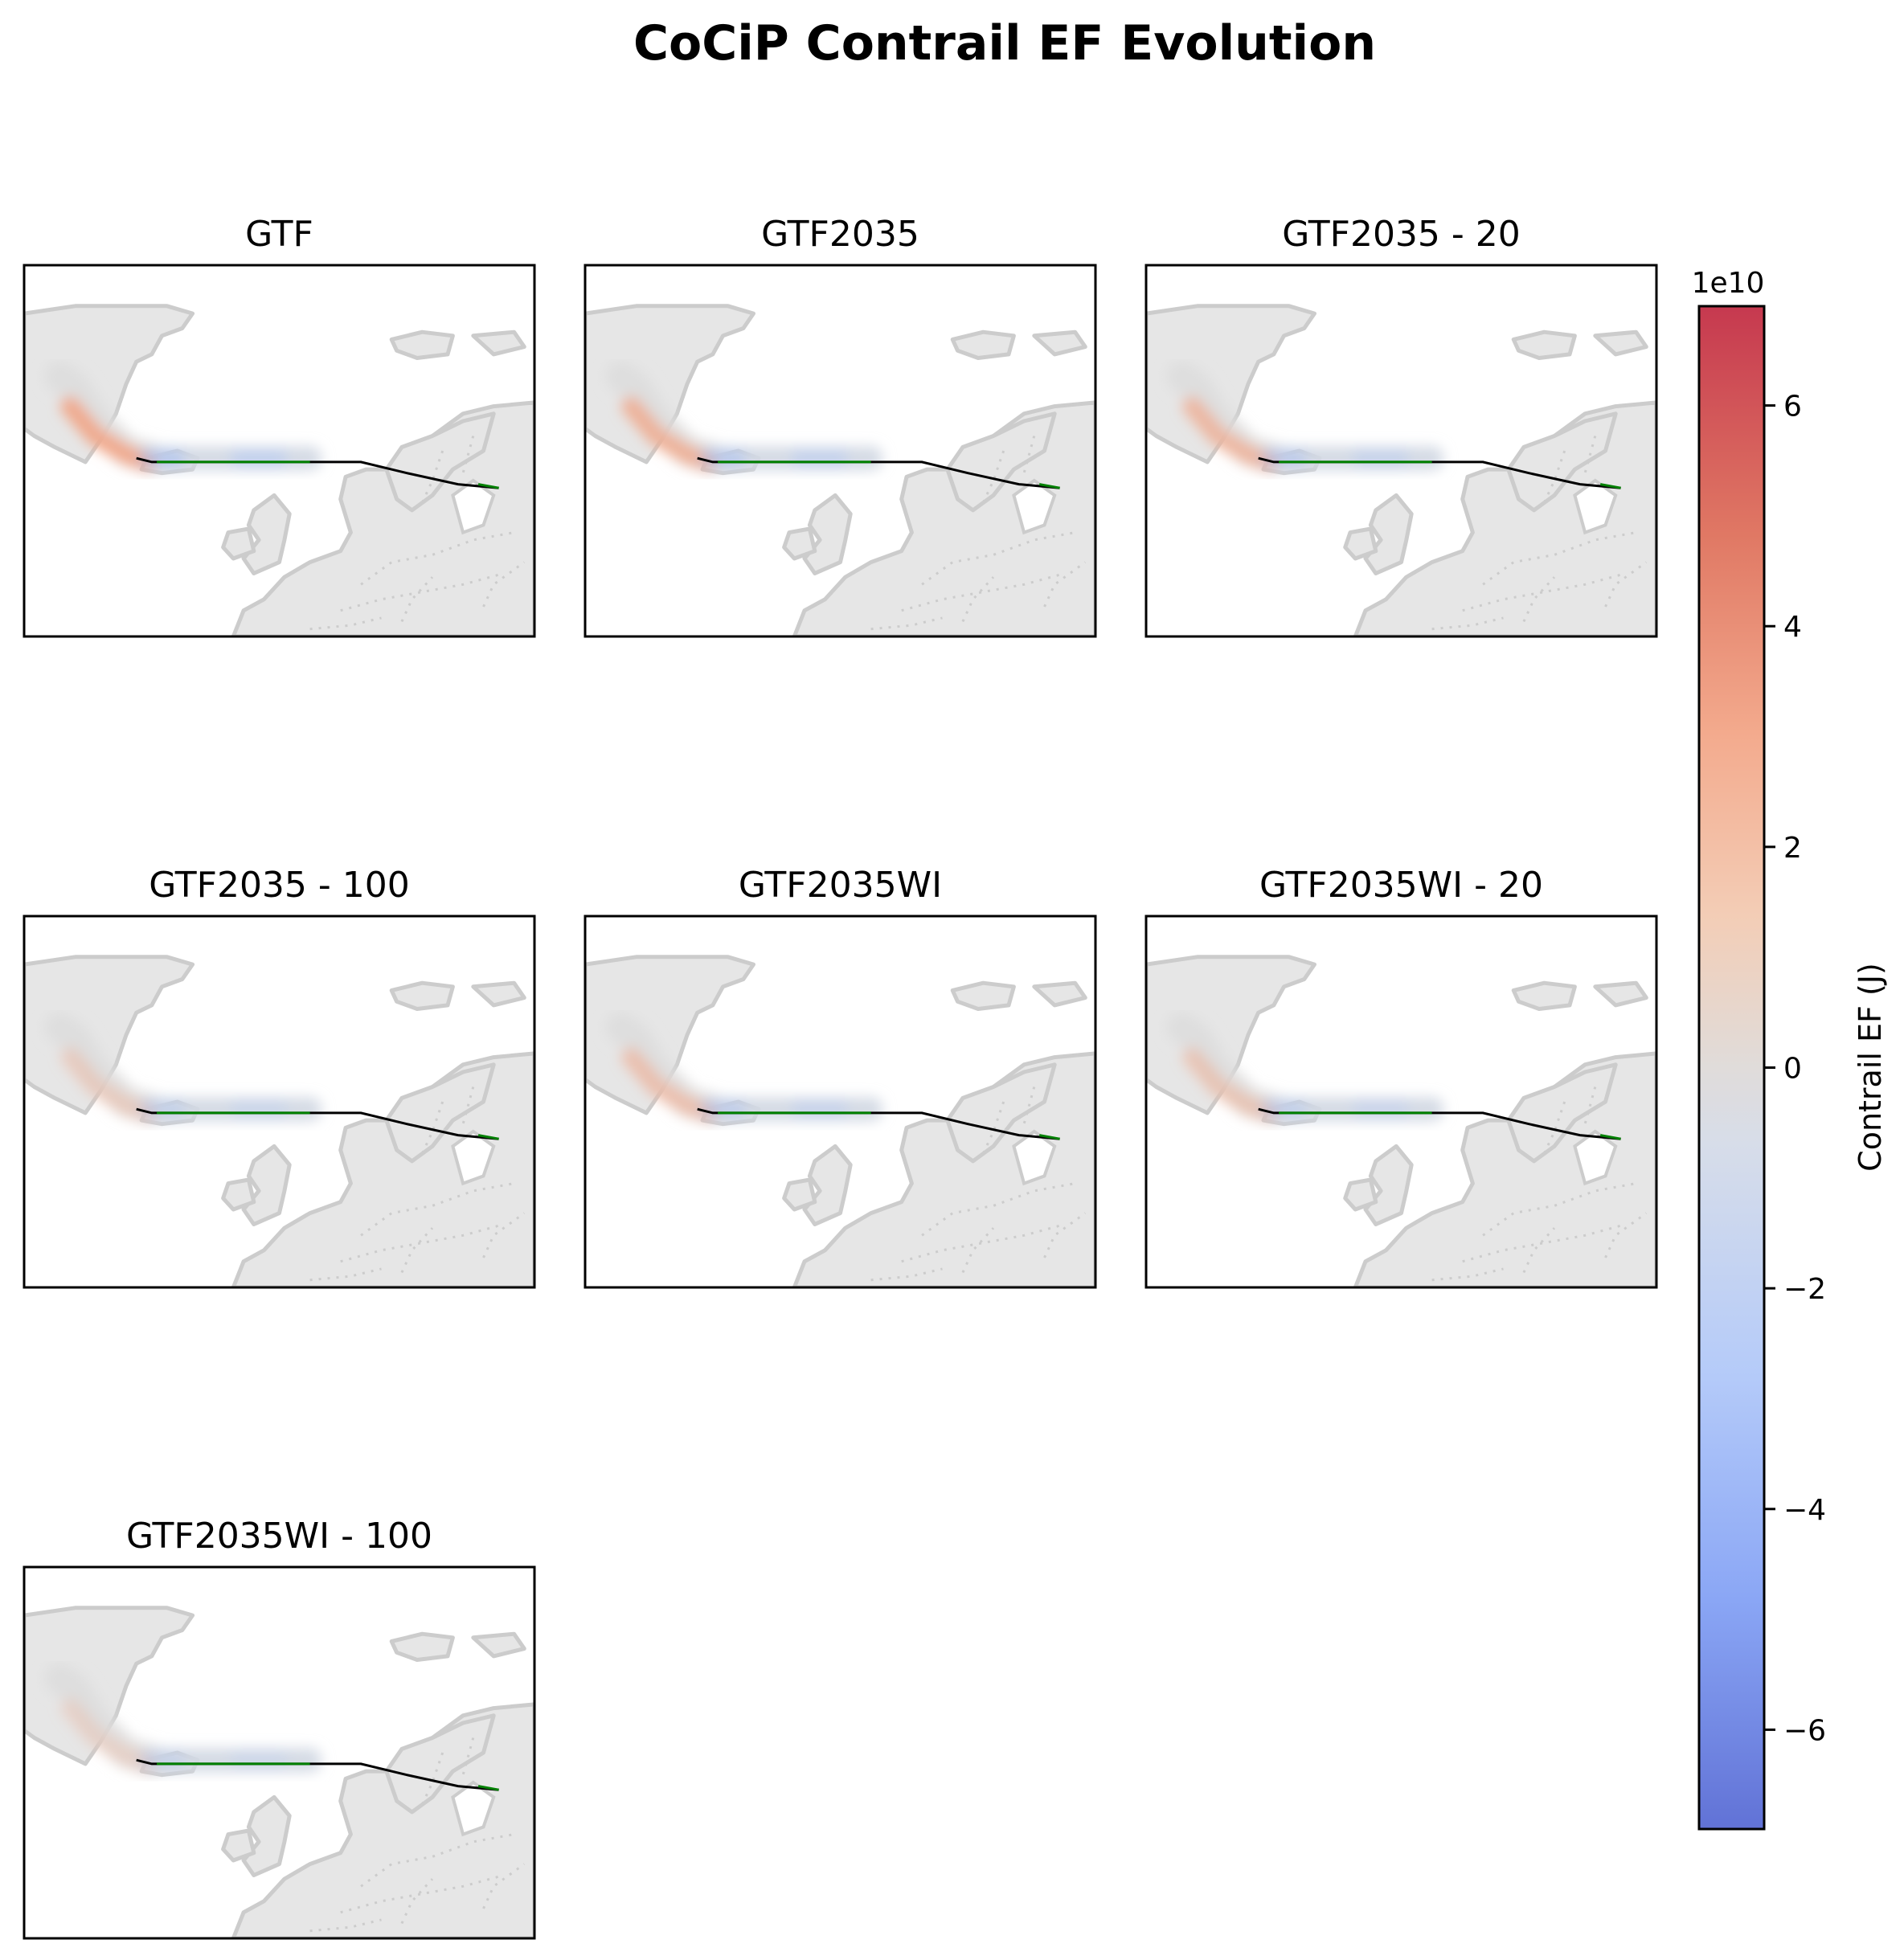 The image size is (1904, 1956). I want to click on colorbar-tick-label: 2, so click(1792, 848).